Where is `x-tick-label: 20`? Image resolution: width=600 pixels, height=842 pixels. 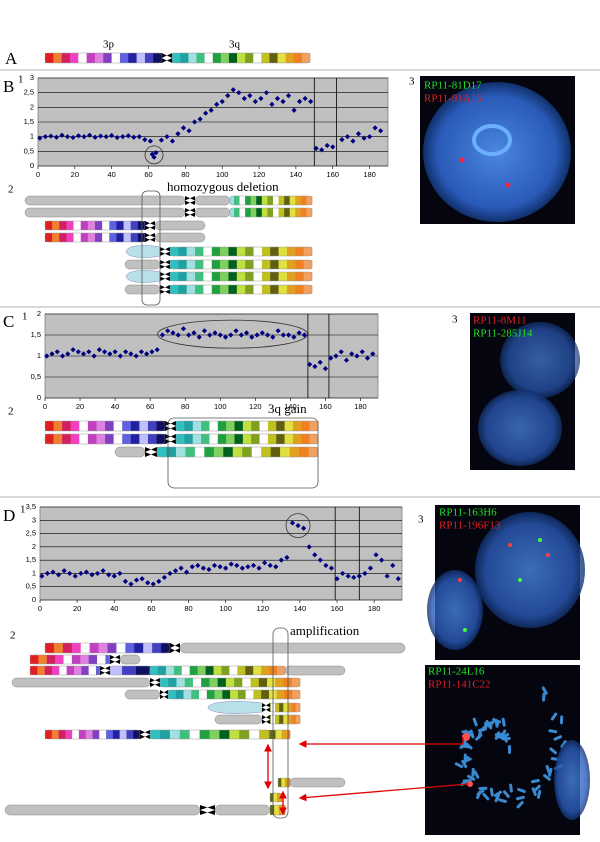 x-tick-label: 20 is located at coordinates (77, 608).